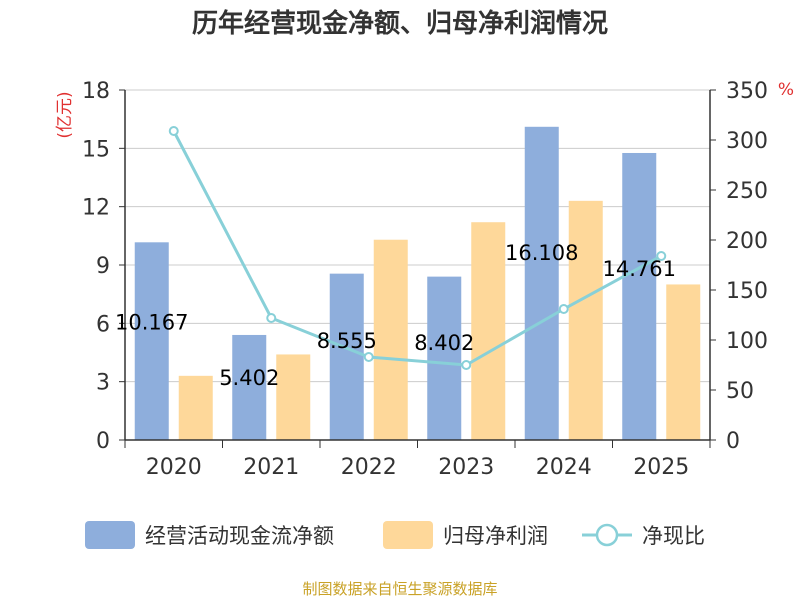 The height and width of the screenshot is (600, 800). Describe the element at coordinates (271, 467) in the screenshot. I see `x-tick-label: 2021` at that location.